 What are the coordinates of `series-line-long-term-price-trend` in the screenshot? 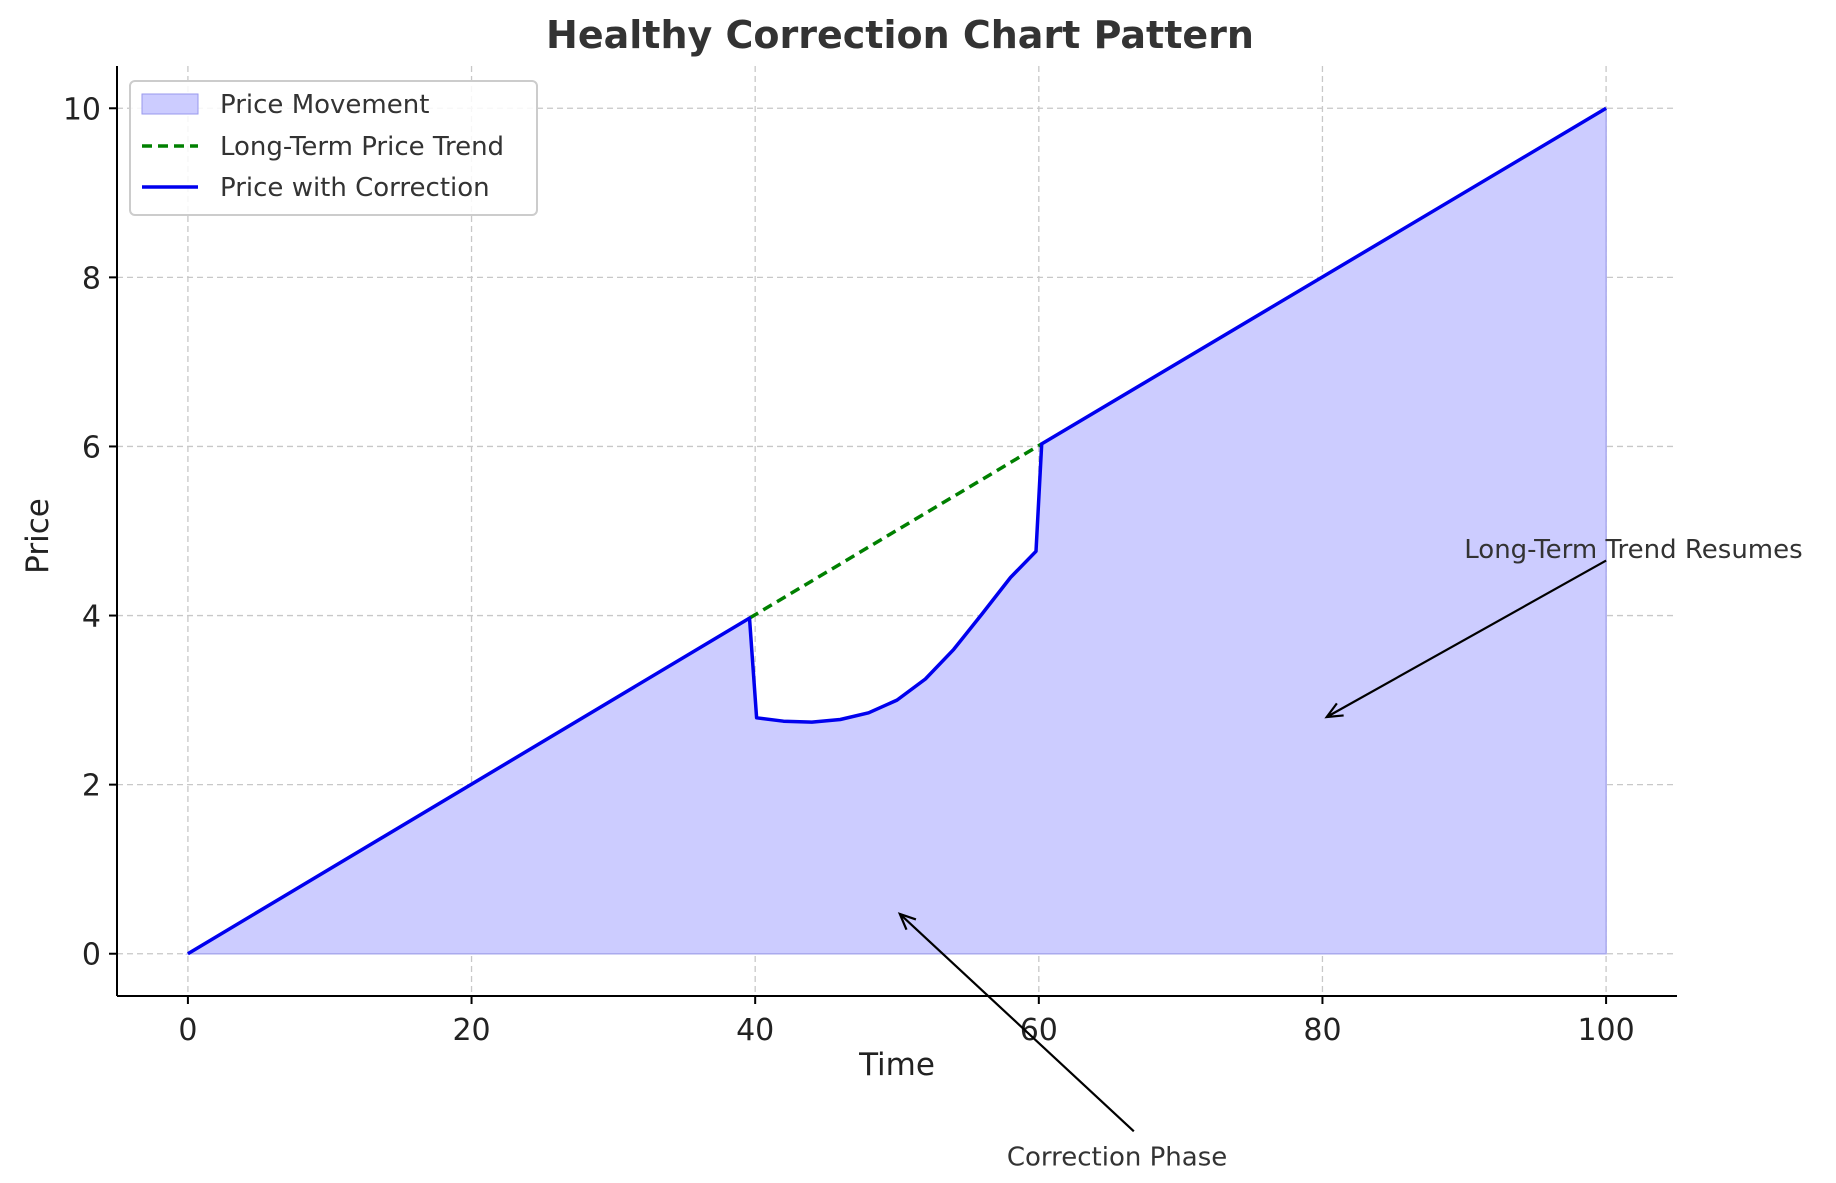 It's located at (895, 531).